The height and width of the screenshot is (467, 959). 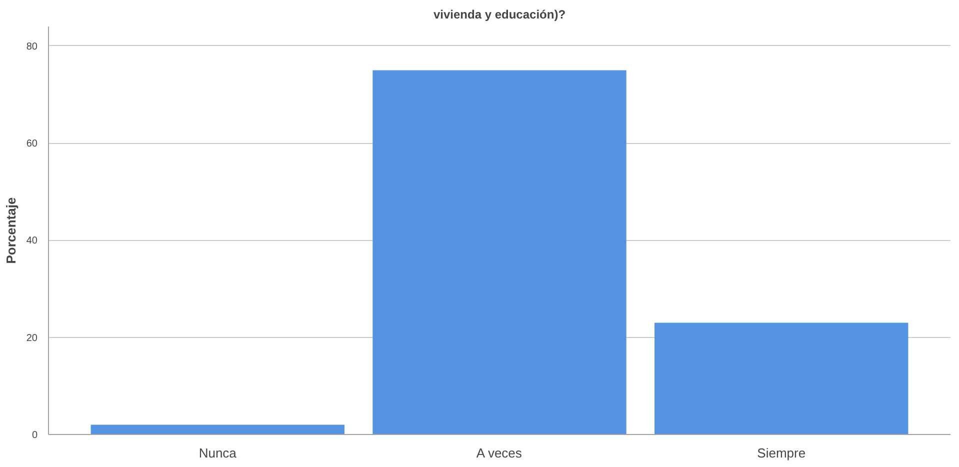 I want to click on x-tick-label: Siempre, so click(x=781, y=453).